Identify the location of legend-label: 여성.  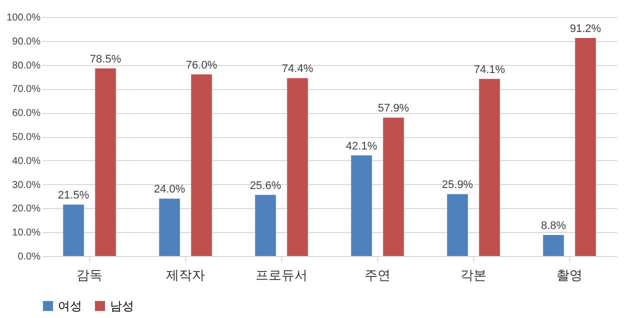
(70, 306).